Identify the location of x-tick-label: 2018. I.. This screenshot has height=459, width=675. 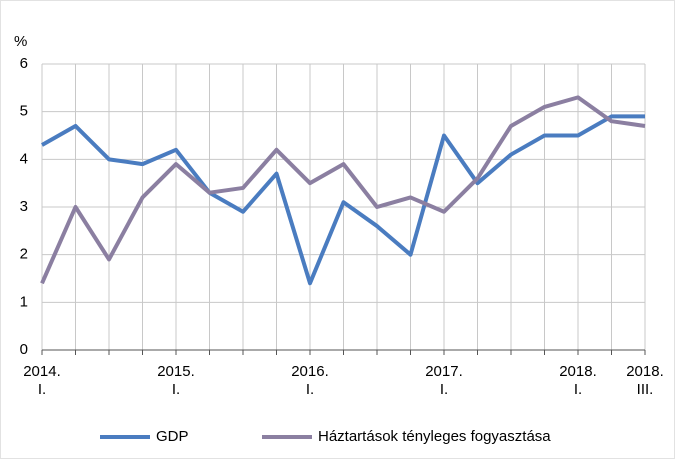
(578, 380).